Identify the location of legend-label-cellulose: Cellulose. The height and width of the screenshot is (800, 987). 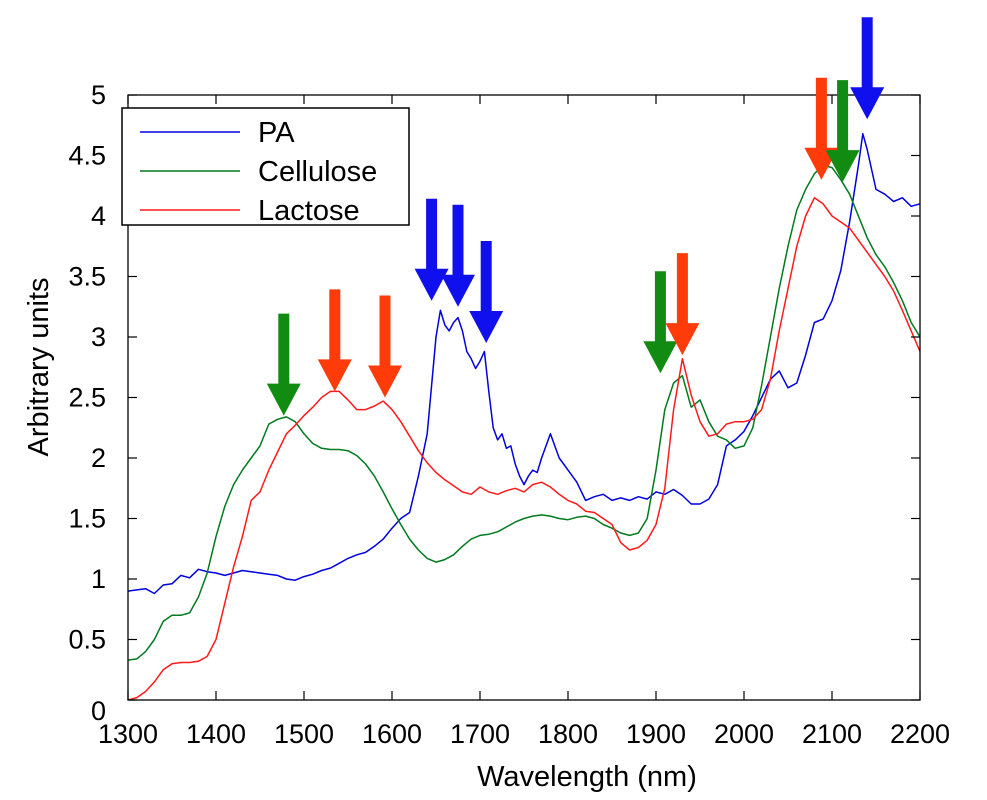
(317, 172).